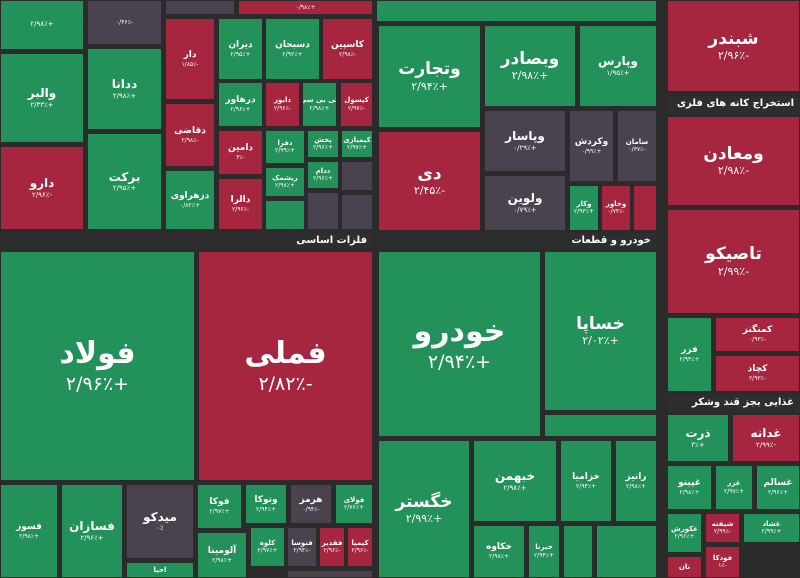 This screenshot has height=578, width=800. What do you see at coordinates (733, 254) in the screenshot?
I see `stock-name: تاصیکو` at bounding box center [733, 254].